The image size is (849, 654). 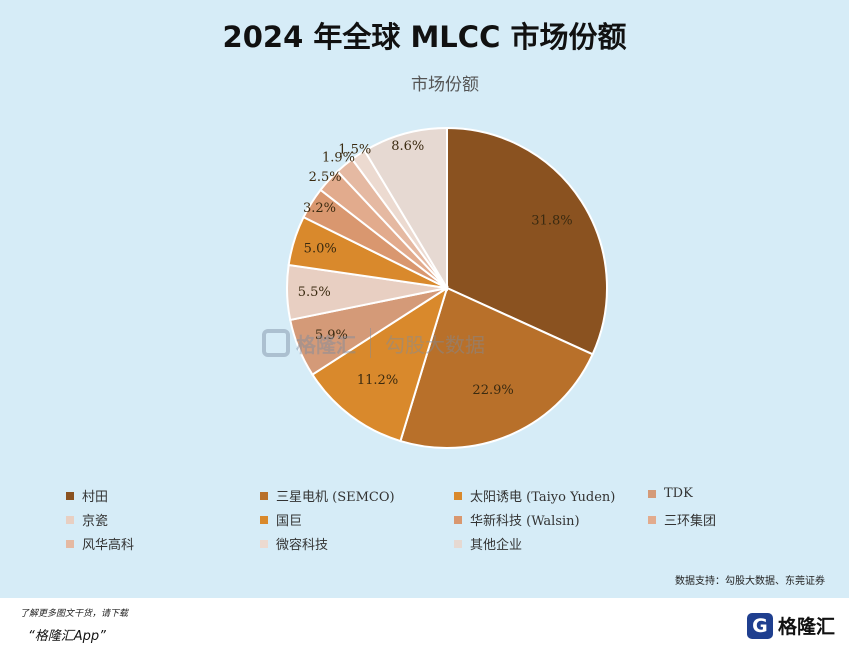 What do you see at coordinates (543, 497) in the screenshot?
I see `legend-label: 太阳诱电 (Taiyo Yuden)` at bounding box center [543, 497].